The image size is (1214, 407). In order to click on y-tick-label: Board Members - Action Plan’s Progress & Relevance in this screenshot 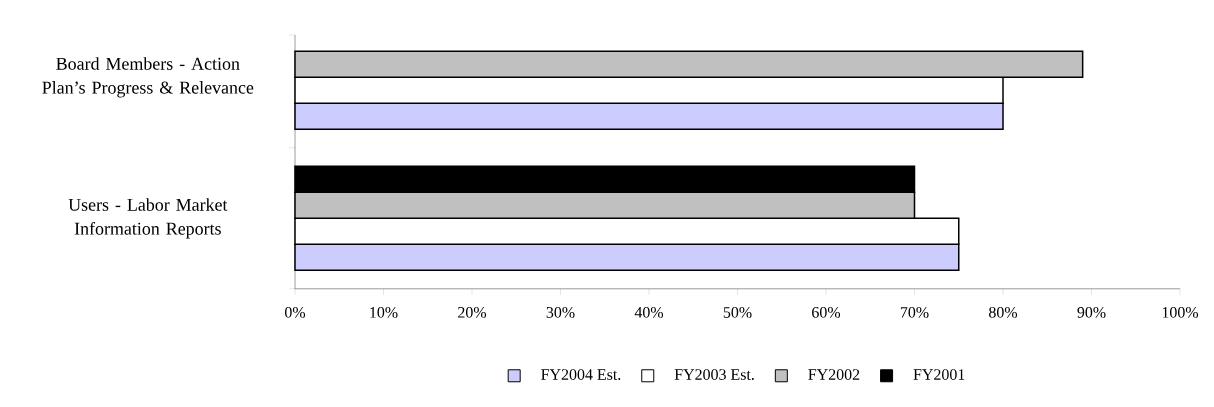, I will do `click(148, 77)`.